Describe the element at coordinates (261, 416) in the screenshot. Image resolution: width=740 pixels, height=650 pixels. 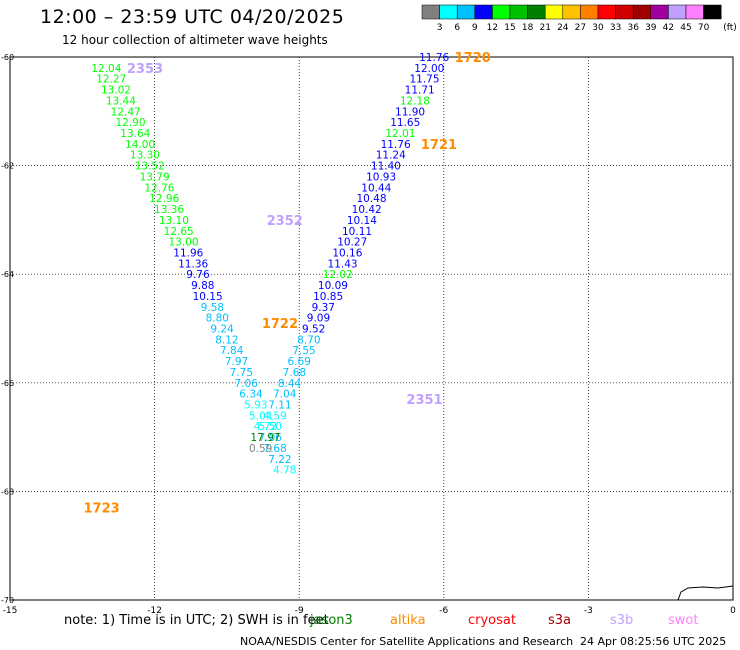
I see `wave-height-value: 5.04` at that location.